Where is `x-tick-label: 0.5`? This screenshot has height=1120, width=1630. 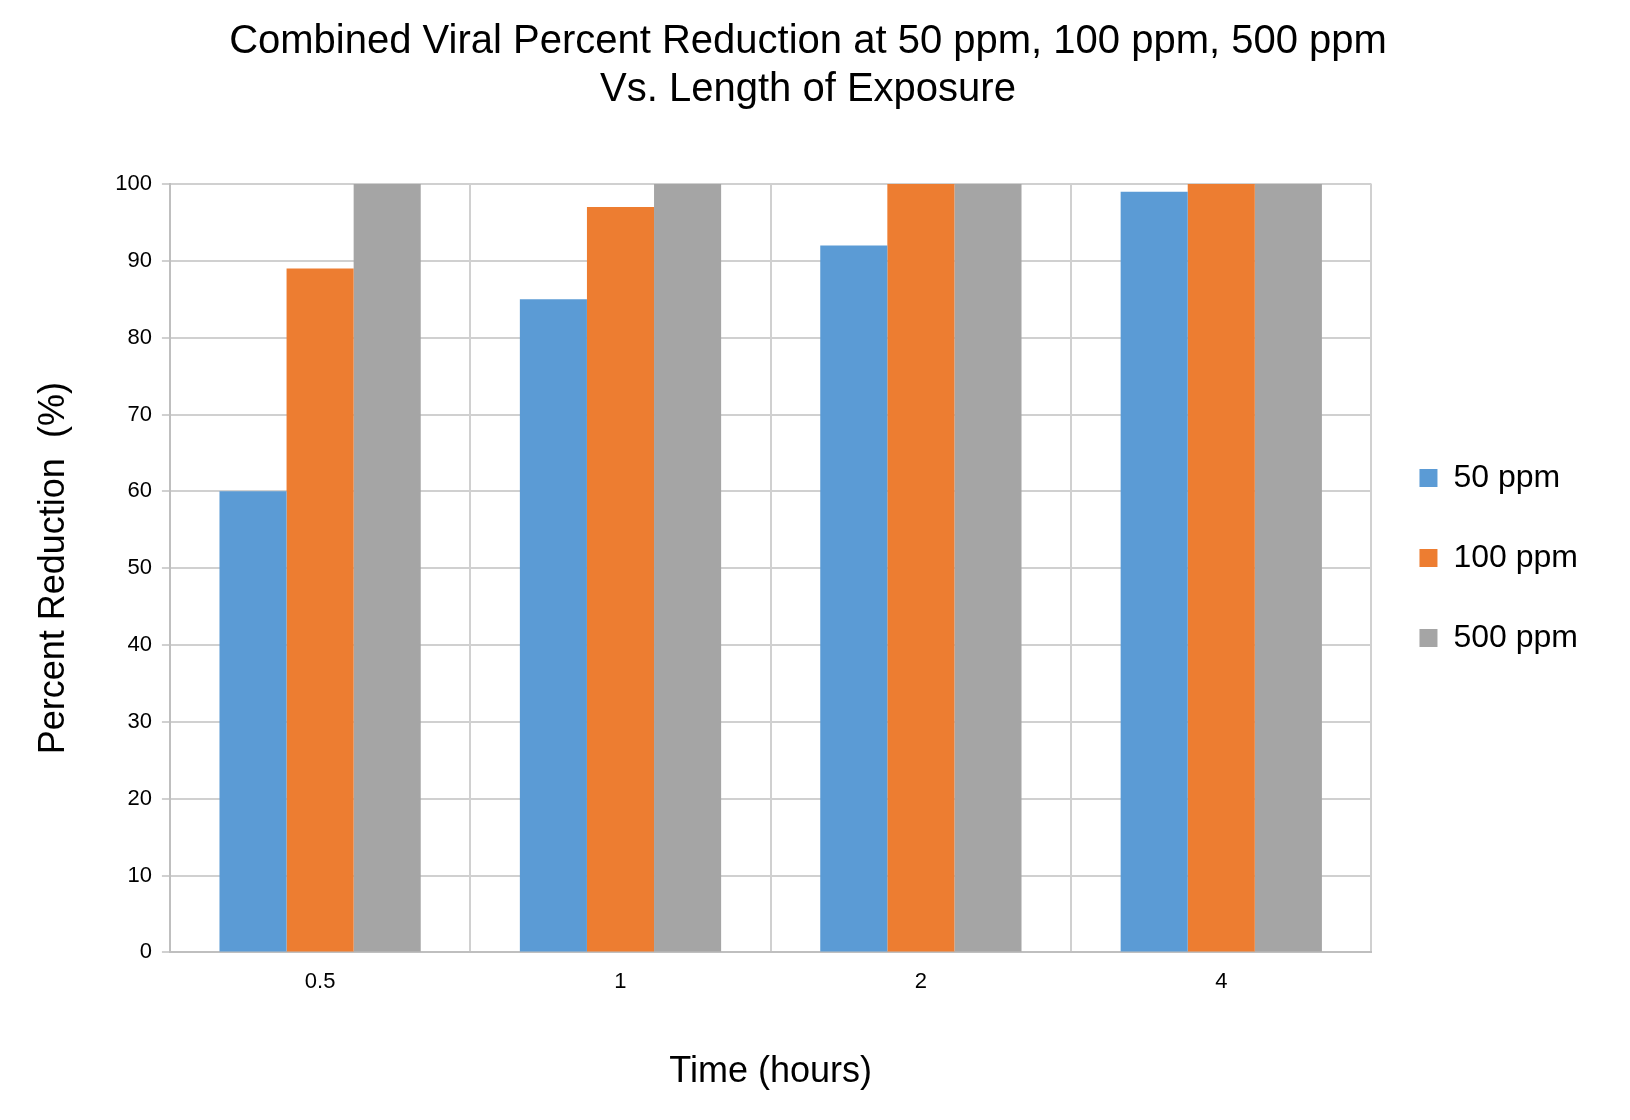
x-tick-label: 0.5 is located at coordinates (320, 980).